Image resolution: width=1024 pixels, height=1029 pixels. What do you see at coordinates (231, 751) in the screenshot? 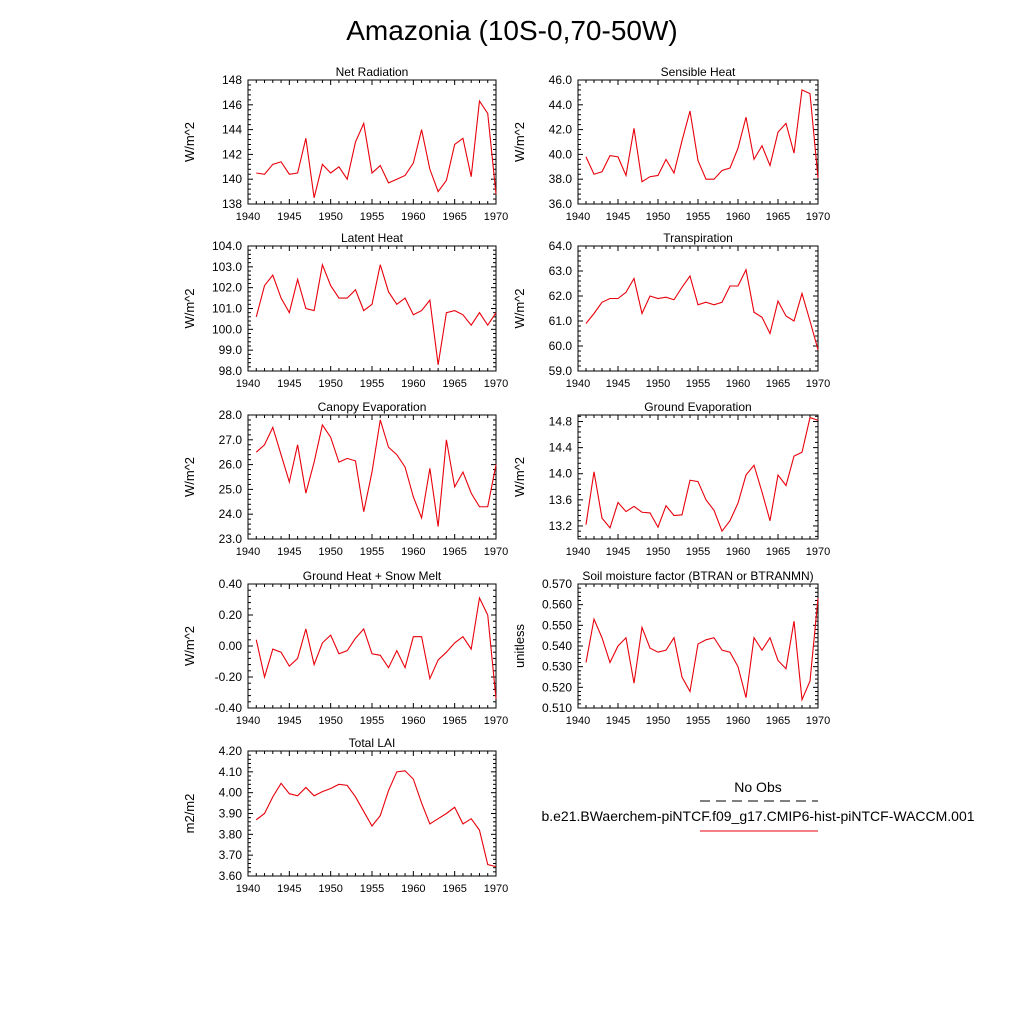
I see `y-tick-label: 4.20` at bounding box center [231, 751].